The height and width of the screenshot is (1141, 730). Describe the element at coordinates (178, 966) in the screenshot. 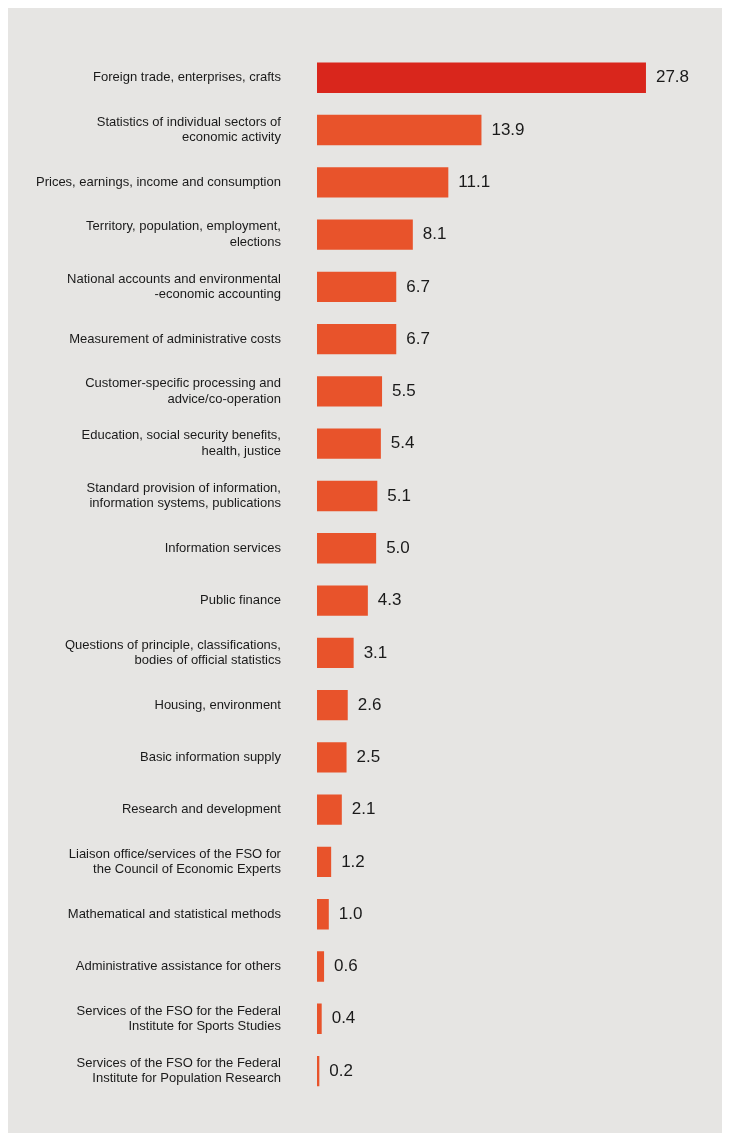

I see `y-tick-label: Administrative assistance for others` at that location.